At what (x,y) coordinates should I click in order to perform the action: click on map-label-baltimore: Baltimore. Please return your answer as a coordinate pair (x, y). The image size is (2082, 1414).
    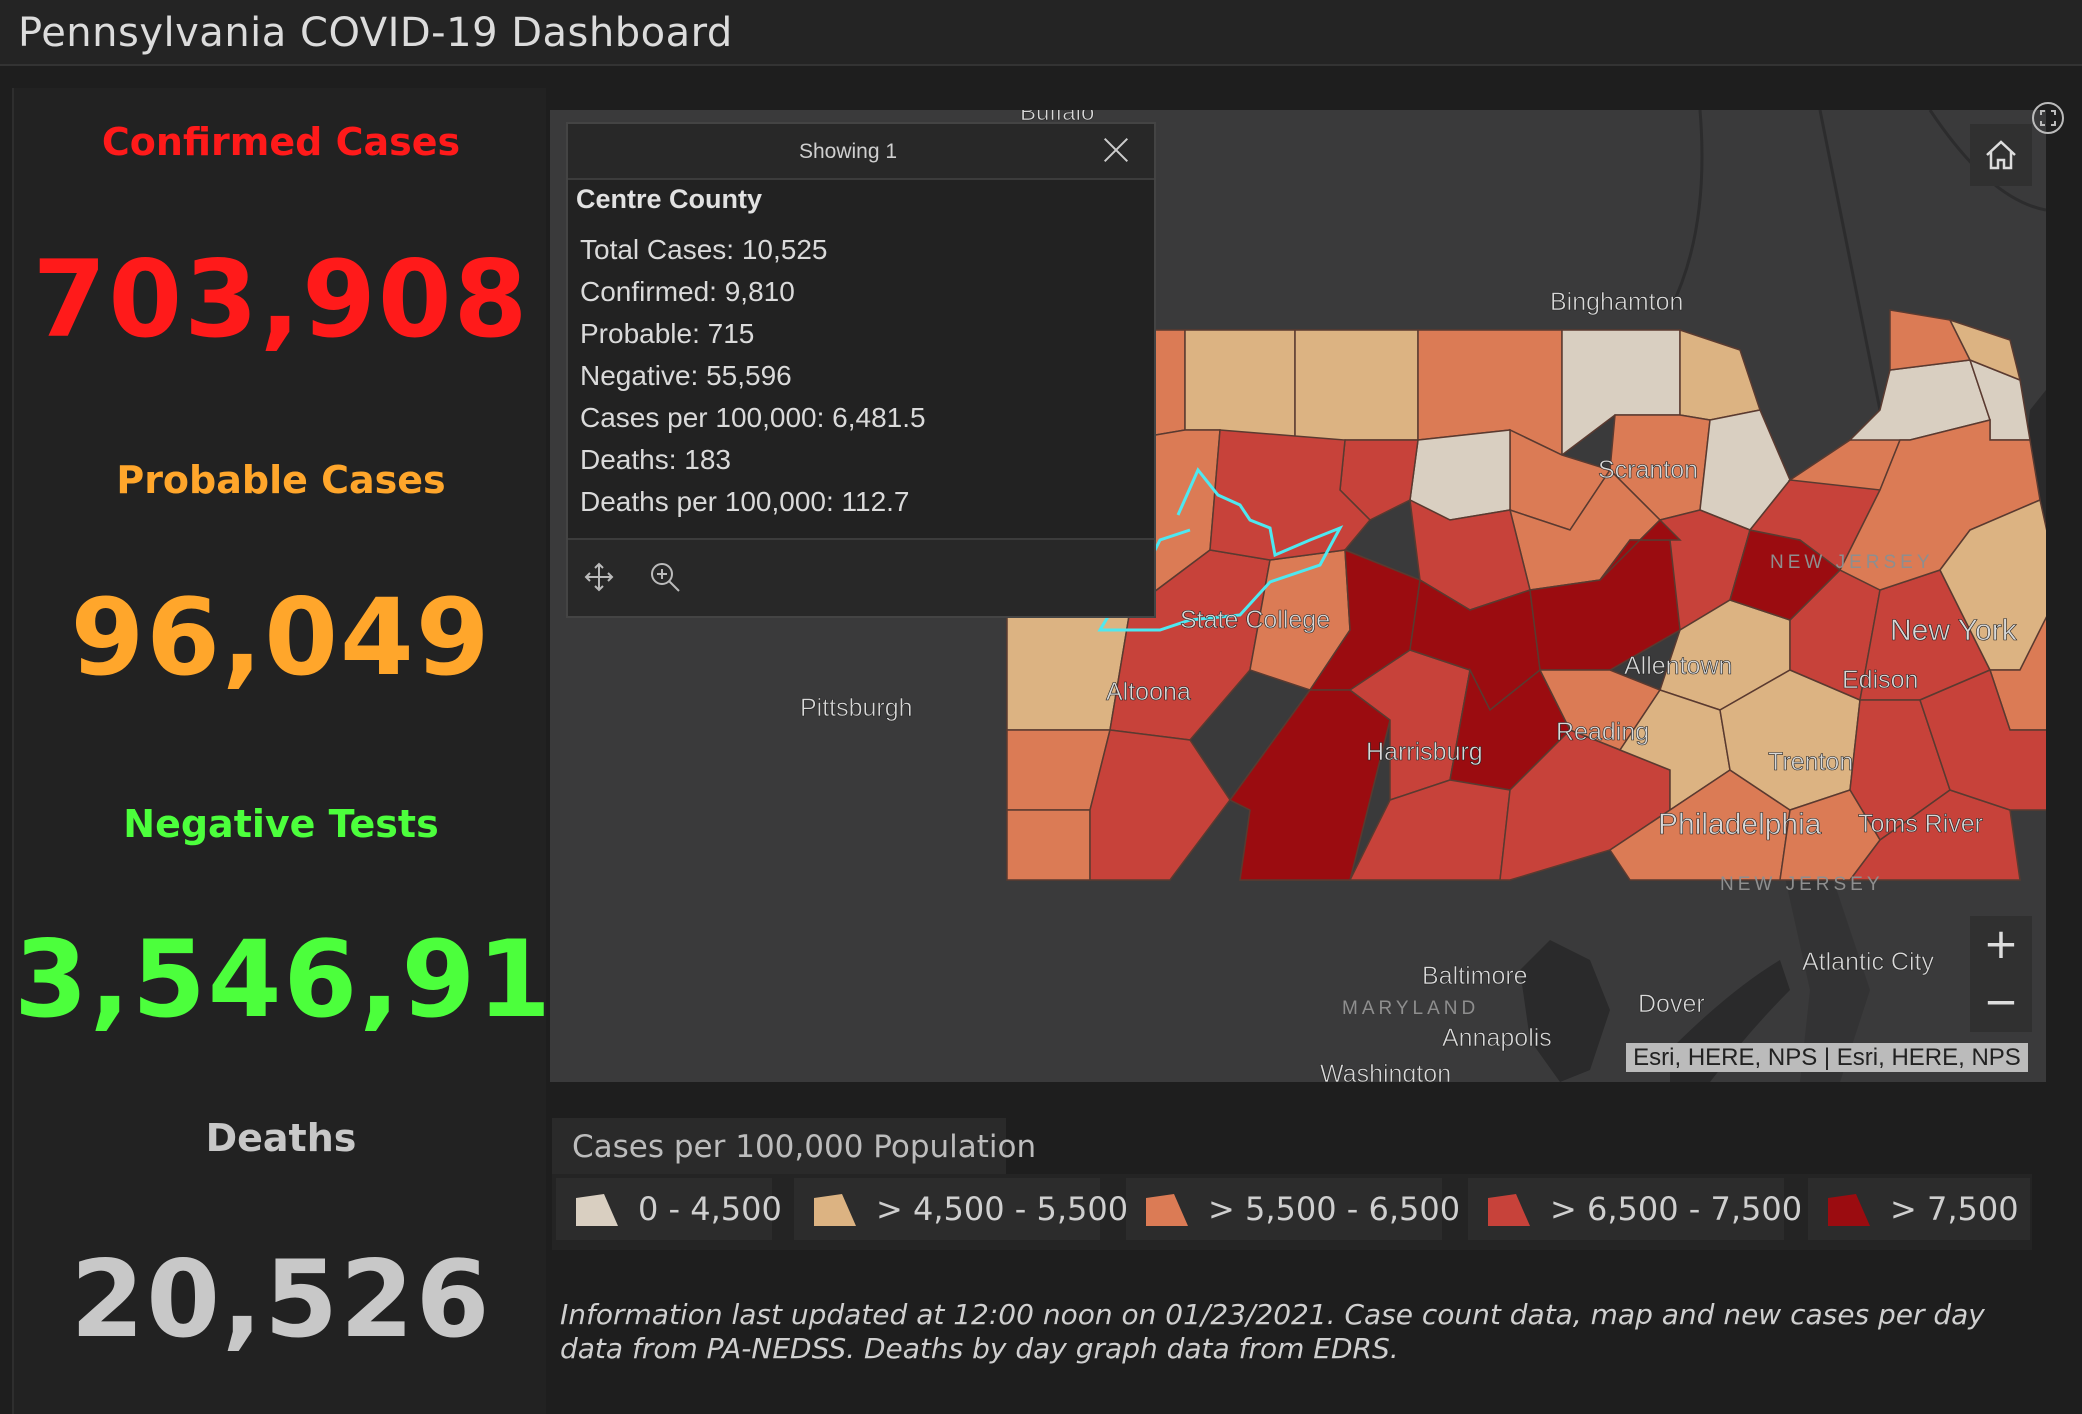
    Looking at the image, I should click on (1475, 976).